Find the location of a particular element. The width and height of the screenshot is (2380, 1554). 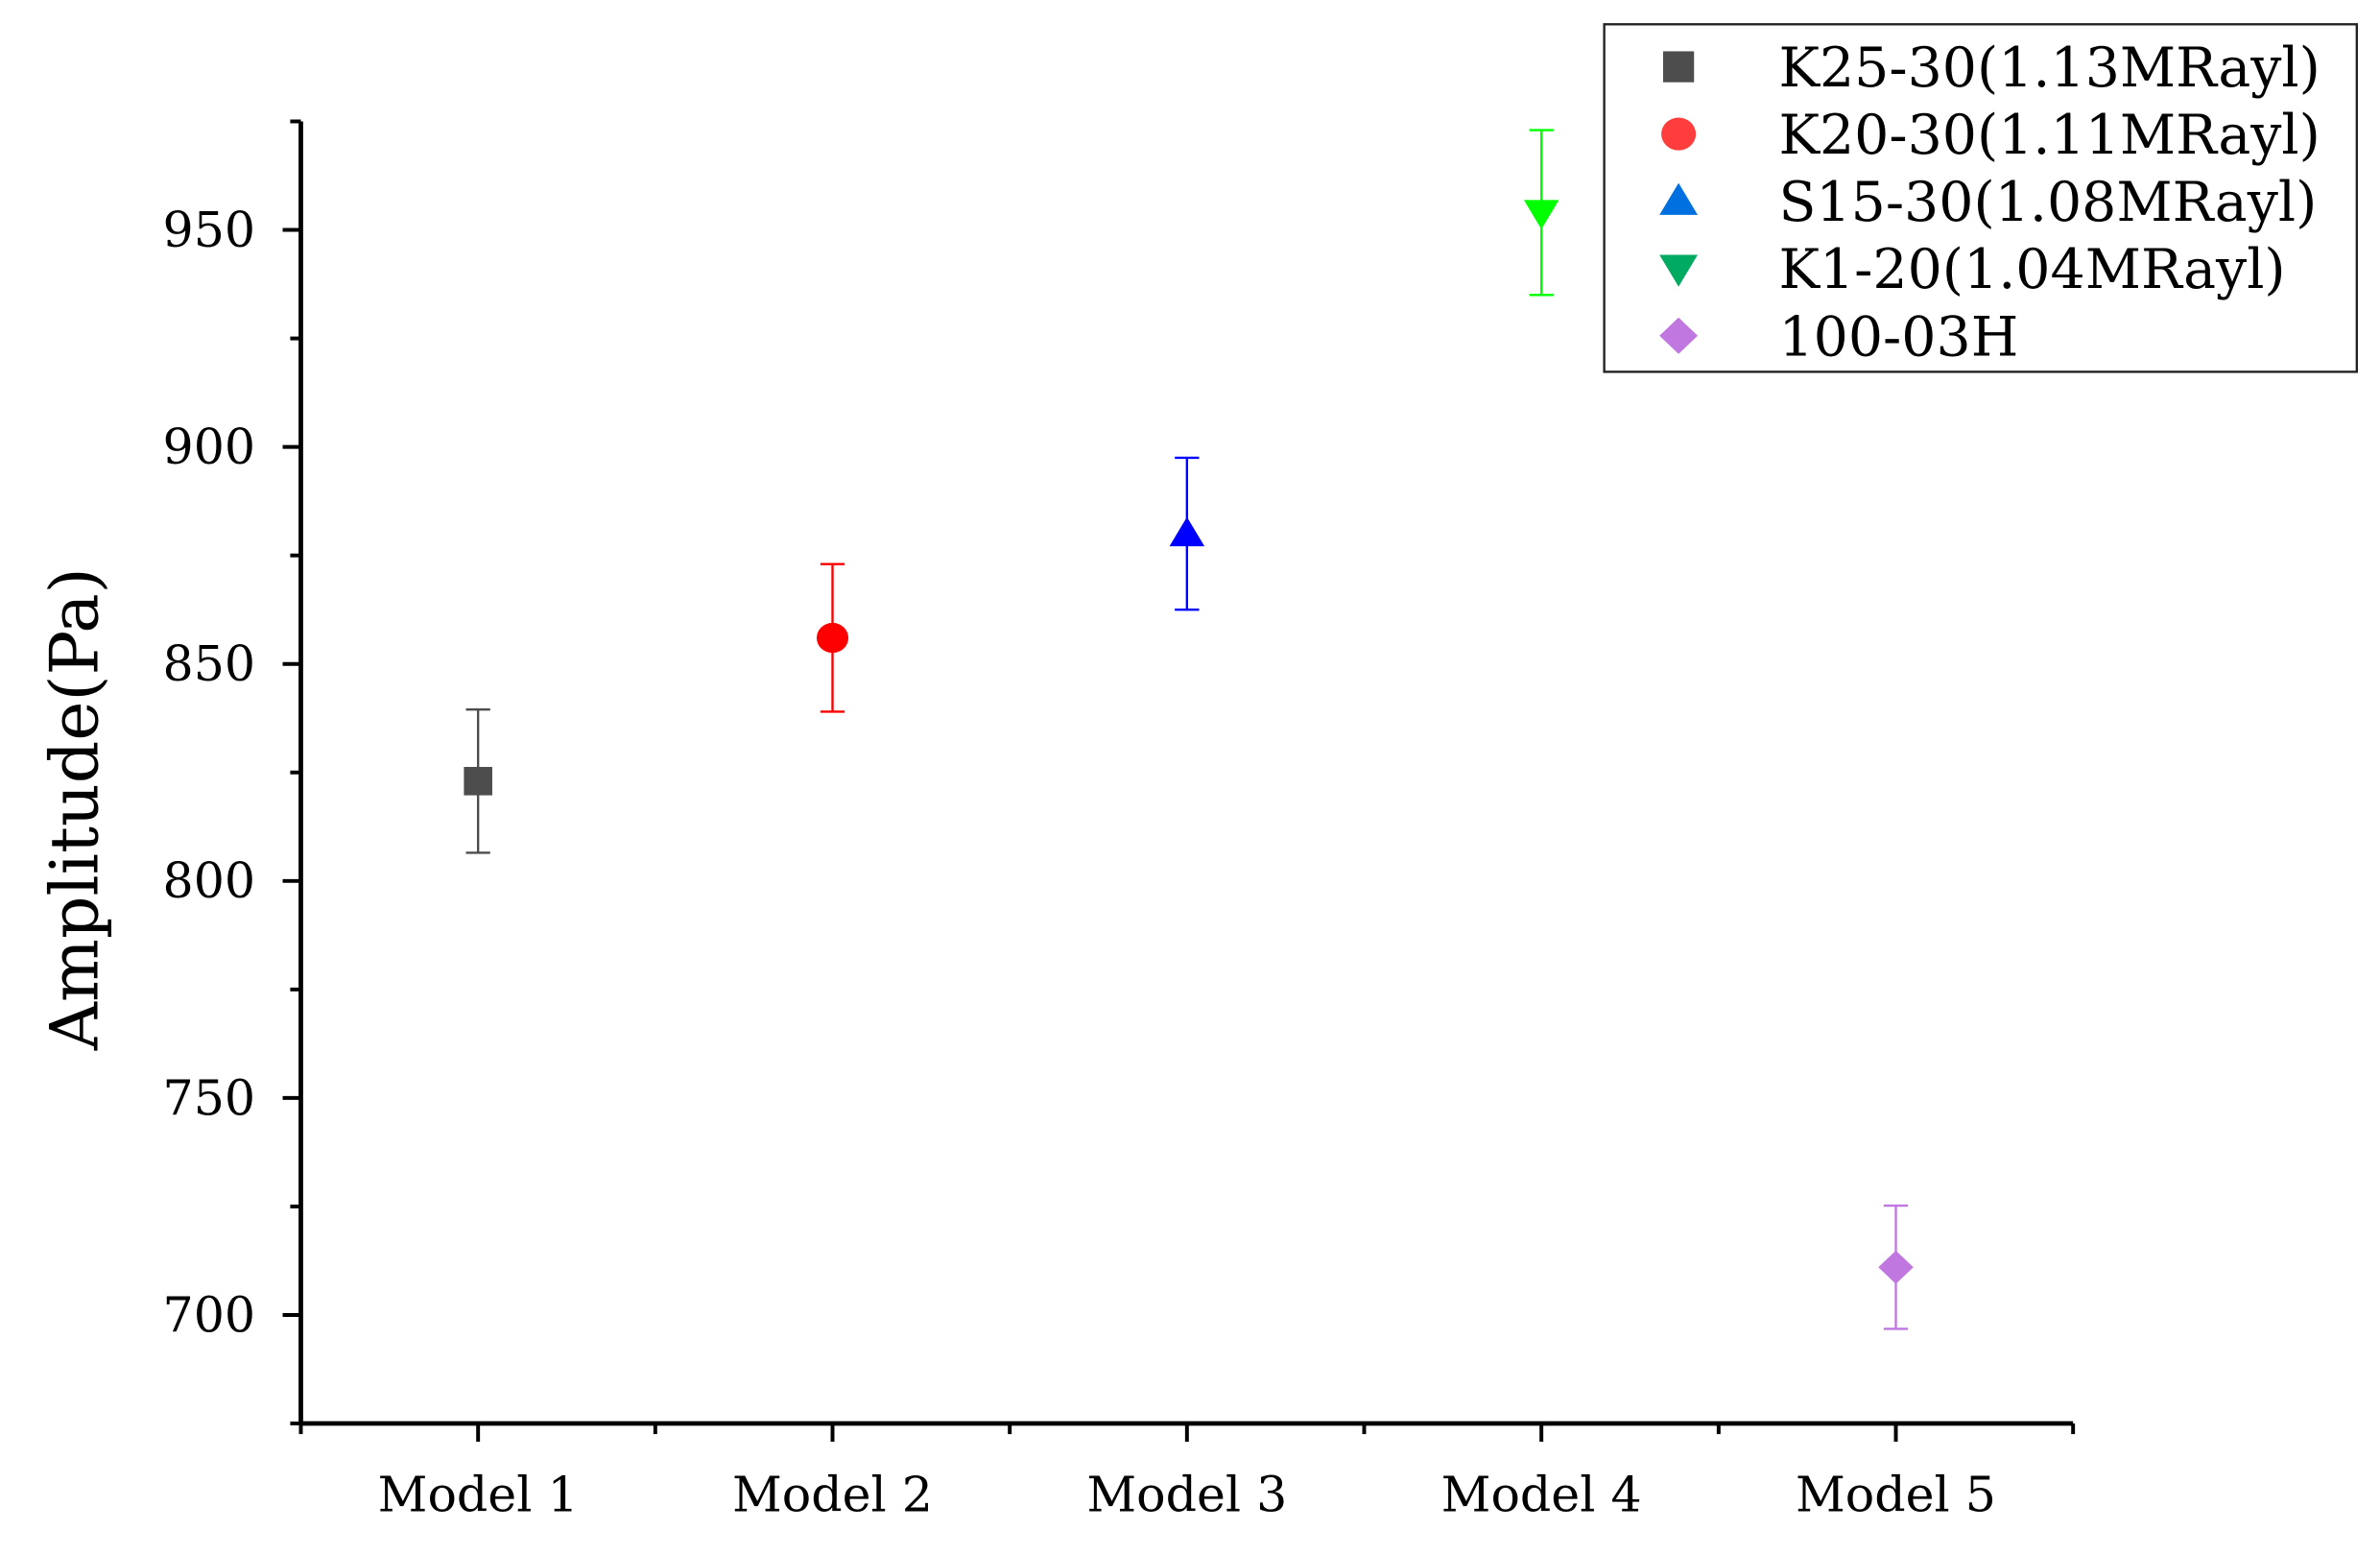

data-point-triangle-up is located at coordinates (1187, 531).